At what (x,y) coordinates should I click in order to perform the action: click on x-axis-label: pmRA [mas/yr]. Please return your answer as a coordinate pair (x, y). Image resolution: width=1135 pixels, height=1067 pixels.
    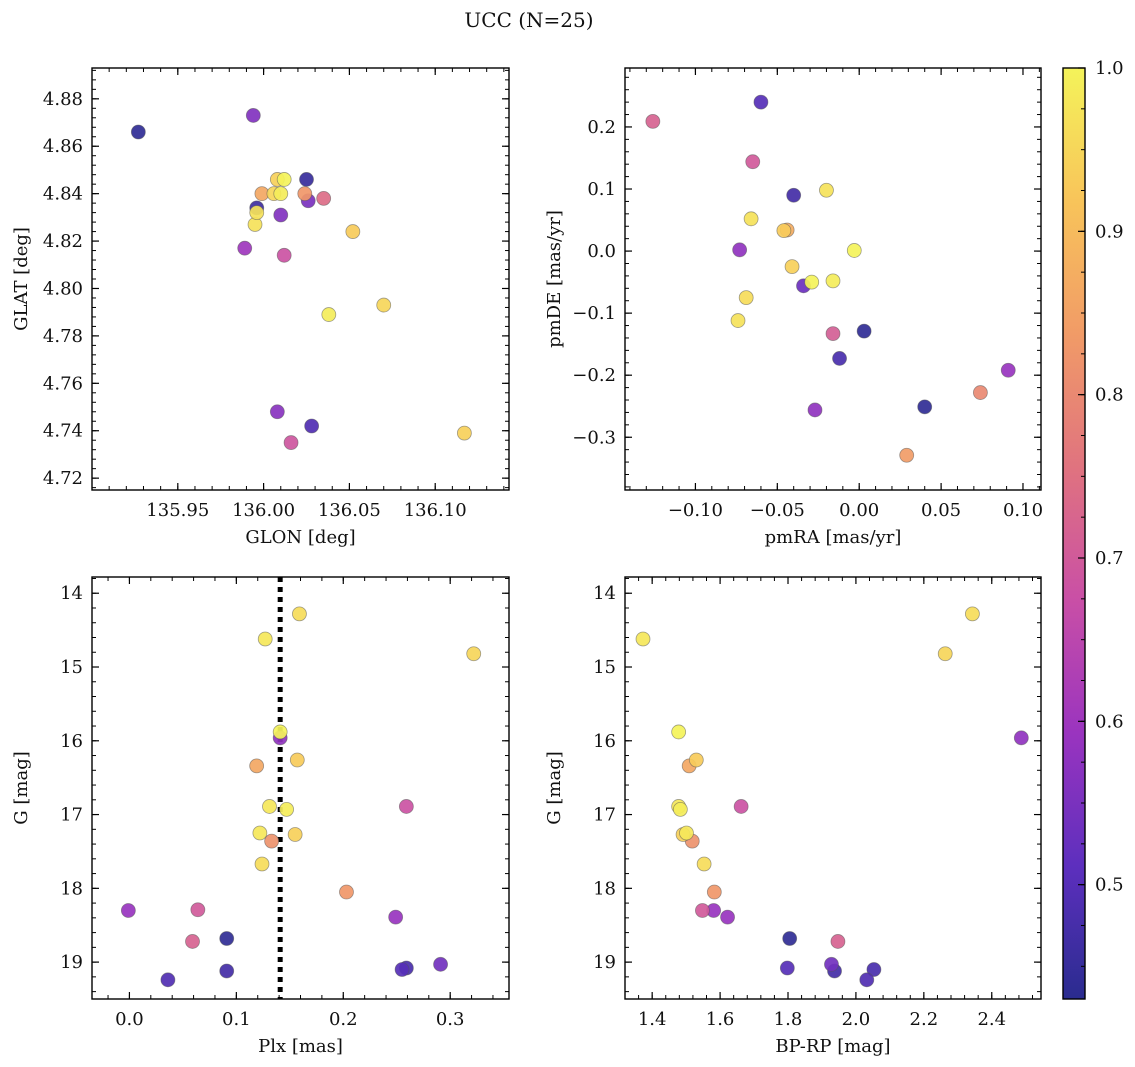
    Looking at the image, I should click on (833, 537).